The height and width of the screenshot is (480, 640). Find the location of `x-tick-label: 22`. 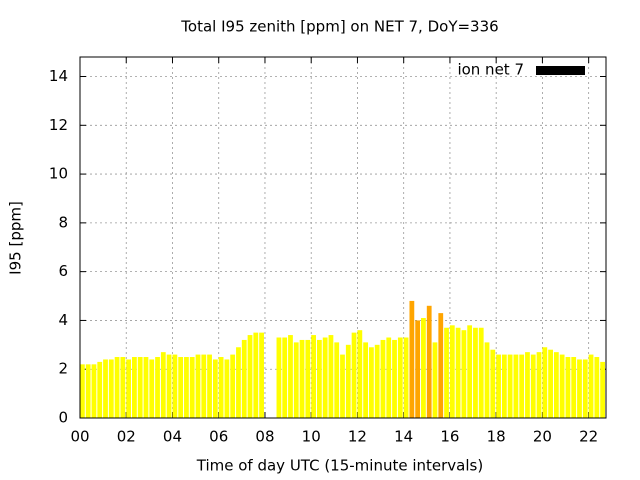

x-tick-label: 22 is located at coordinates (588, 437).